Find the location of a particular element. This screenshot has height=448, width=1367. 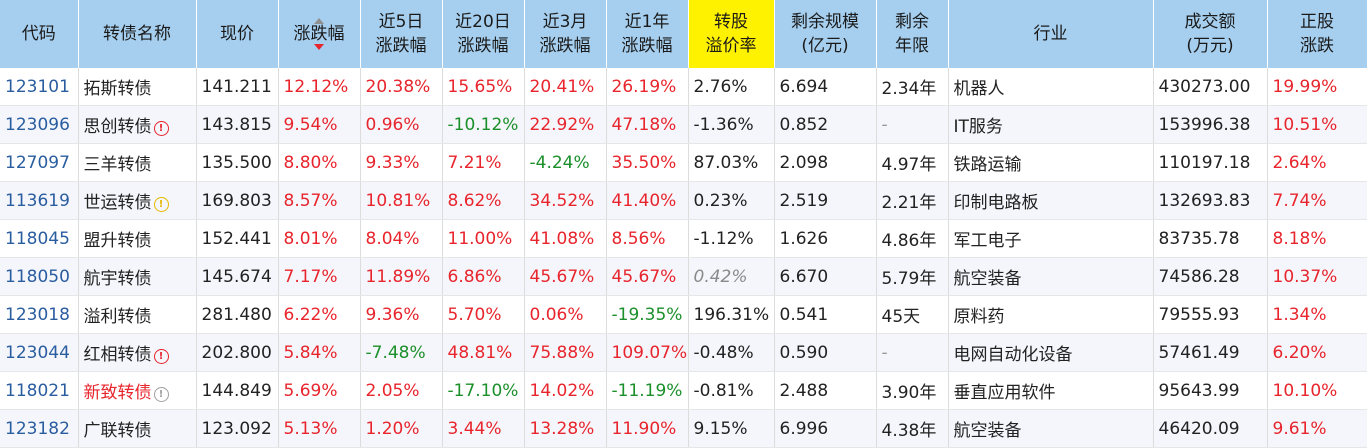

bond-name-link: 新致转债! is located at coordinates (137, 390).